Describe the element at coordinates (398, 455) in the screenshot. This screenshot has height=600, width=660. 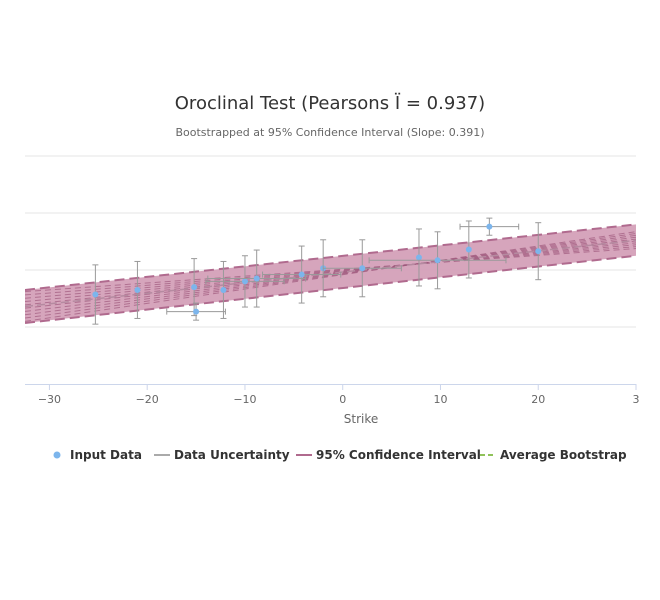
I see `legend-label: 95% Confidence Interval` at that location.